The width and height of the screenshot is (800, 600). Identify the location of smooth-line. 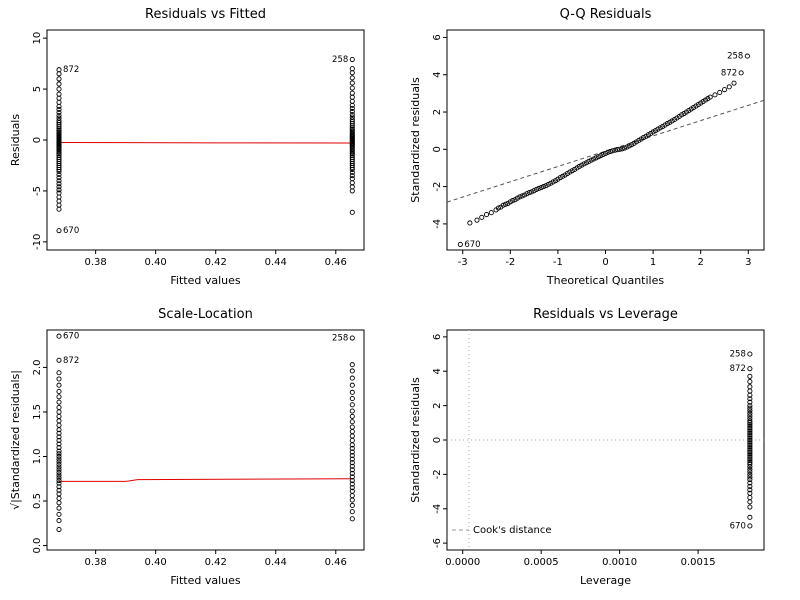
(206, 480).